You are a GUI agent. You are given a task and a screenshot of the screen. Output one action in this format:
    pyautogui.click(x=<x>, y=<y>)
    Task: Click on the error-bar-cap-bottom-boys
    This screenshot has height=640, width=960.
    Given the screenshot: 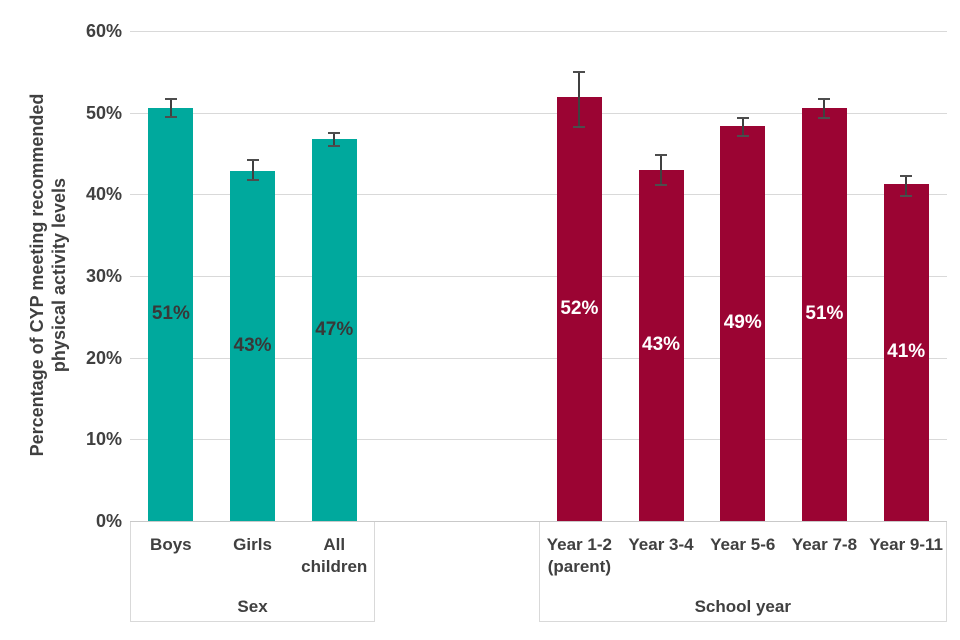 What is the action you would take?
    pyautogui.click(x=170, y=116)
    